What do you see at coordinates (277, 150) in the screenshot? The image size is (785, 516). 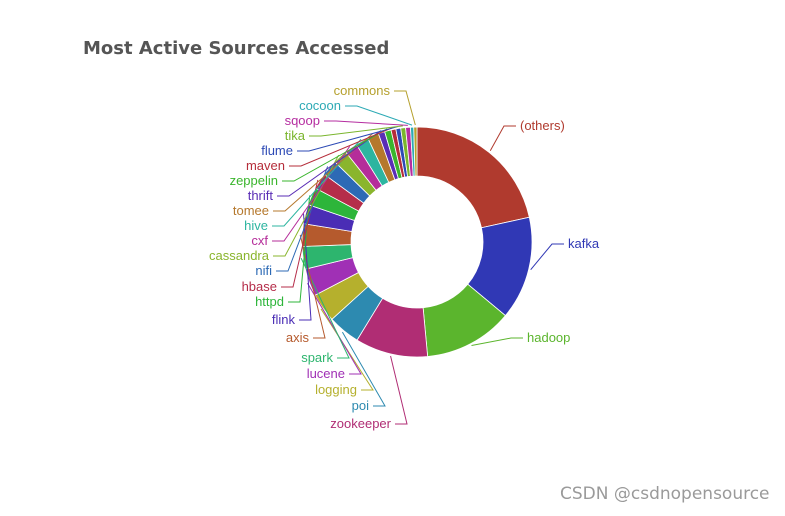 I see `slice-label-flume: flume` at bounding box center [277, 150].